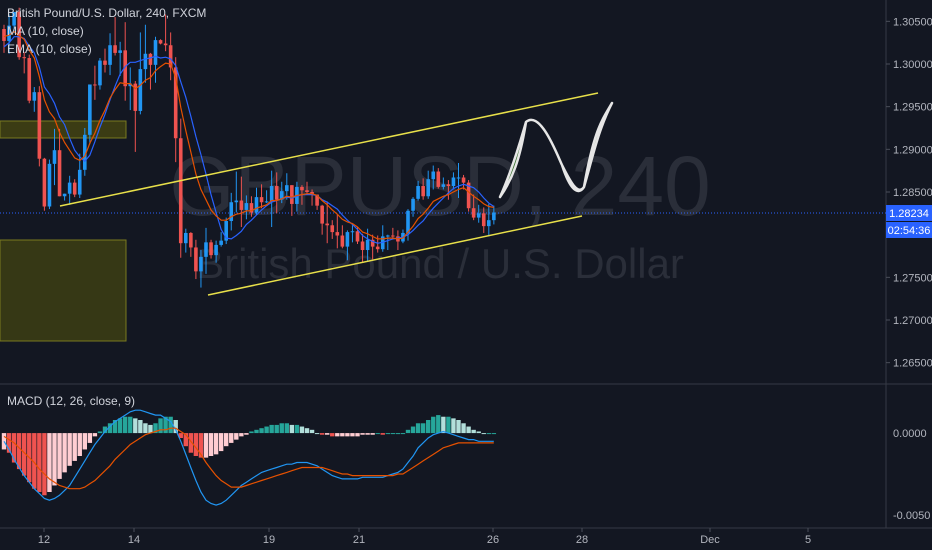 Image resolution: width=932 pixels, height=550 pixels. What do you see at coordinates (248, 457) in the screenshot?
I see `macd-line` at bounding box center [248, 457].